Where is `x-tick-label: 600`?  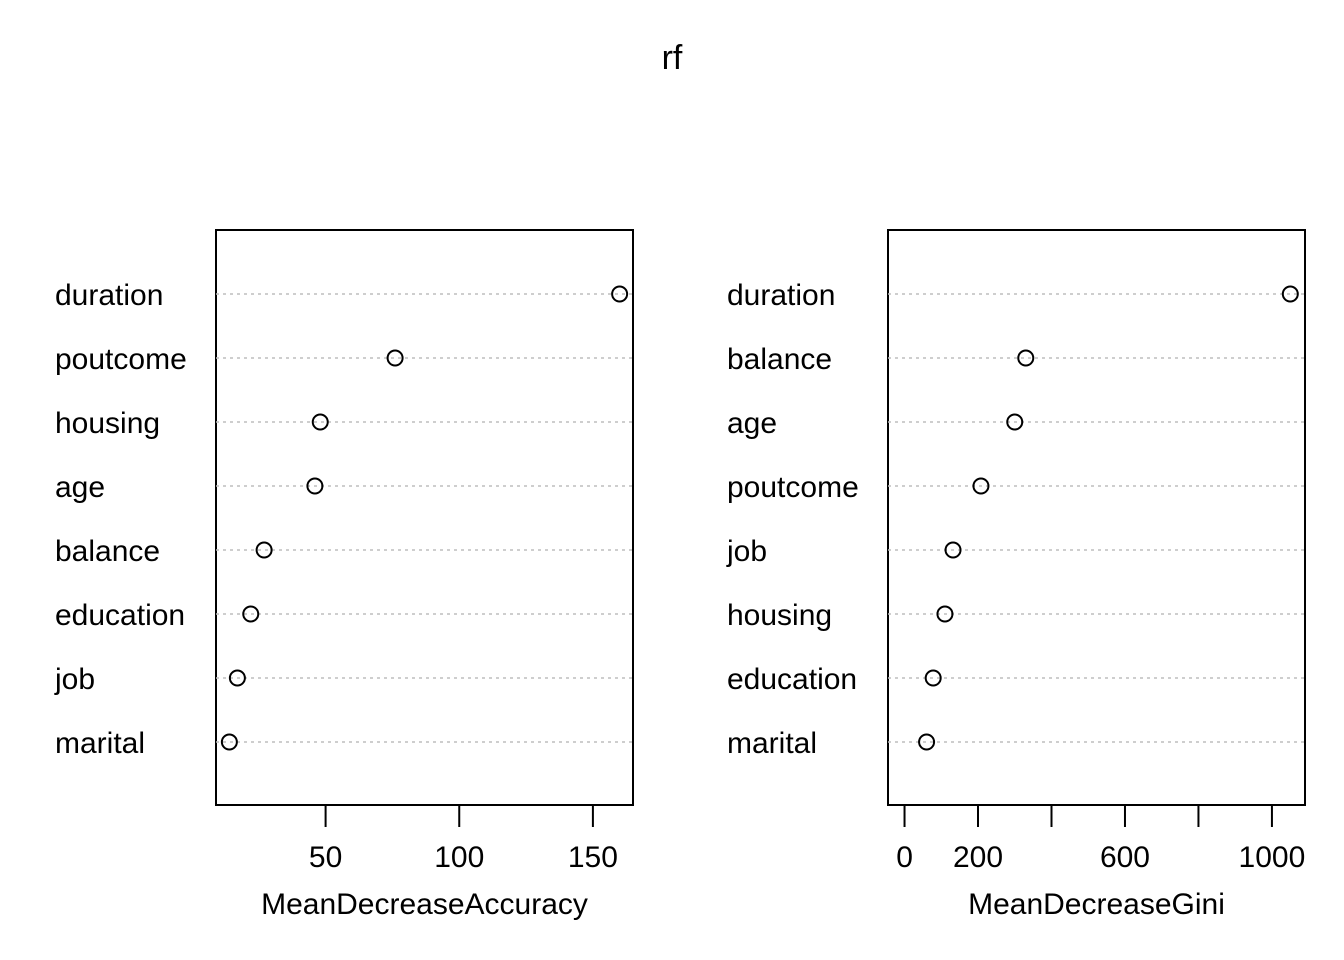 x-tick-label: 600 is located at coordinates (1125, 857).